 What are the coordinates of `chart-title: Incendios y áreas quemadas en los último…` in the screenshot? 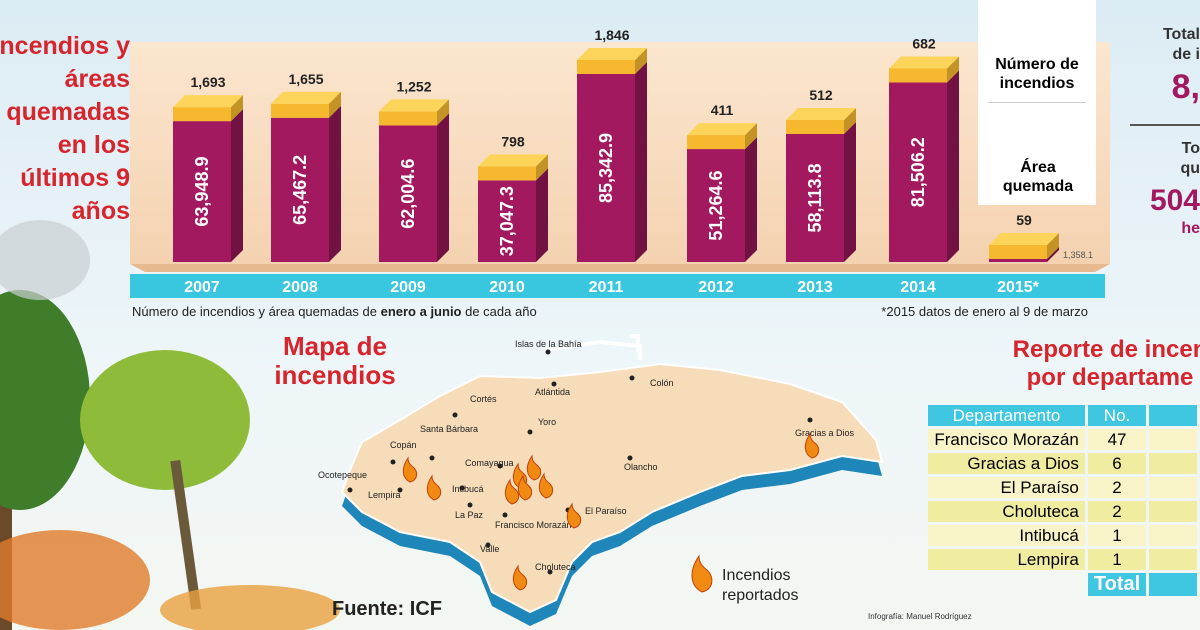 It's located at (65, 128).